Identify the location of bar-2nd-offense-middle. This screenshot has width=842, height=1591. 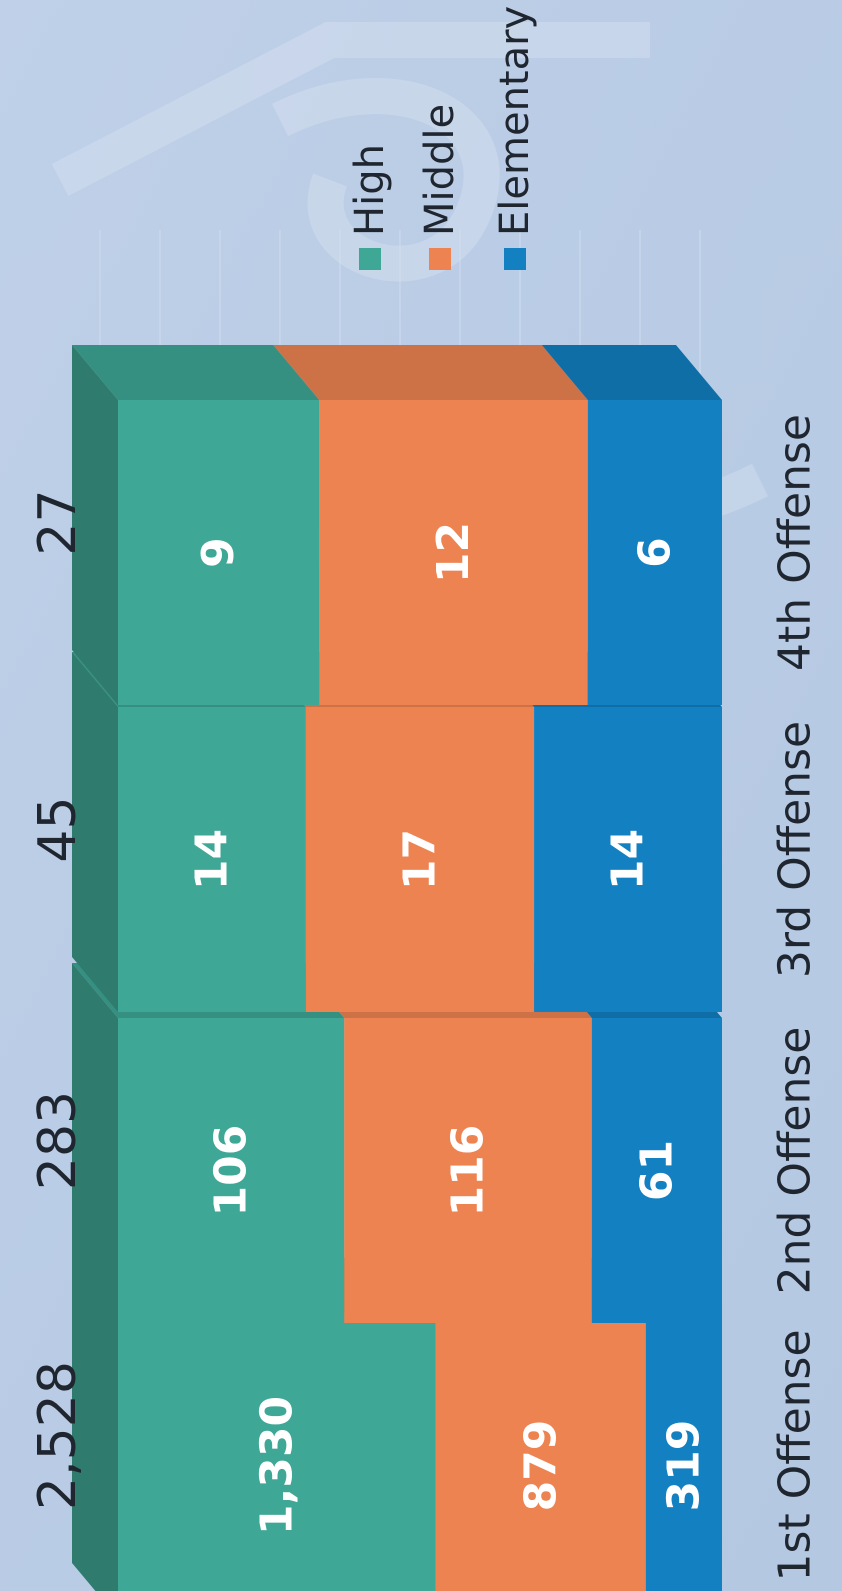
(468, 1170).